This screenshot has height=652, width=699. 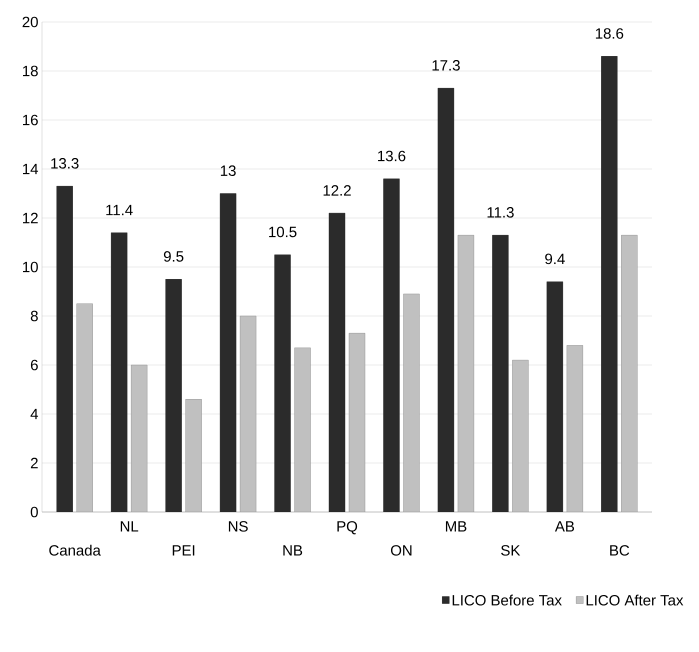 I want to click on y-tick-label: 8, so click(x=34, y=316).